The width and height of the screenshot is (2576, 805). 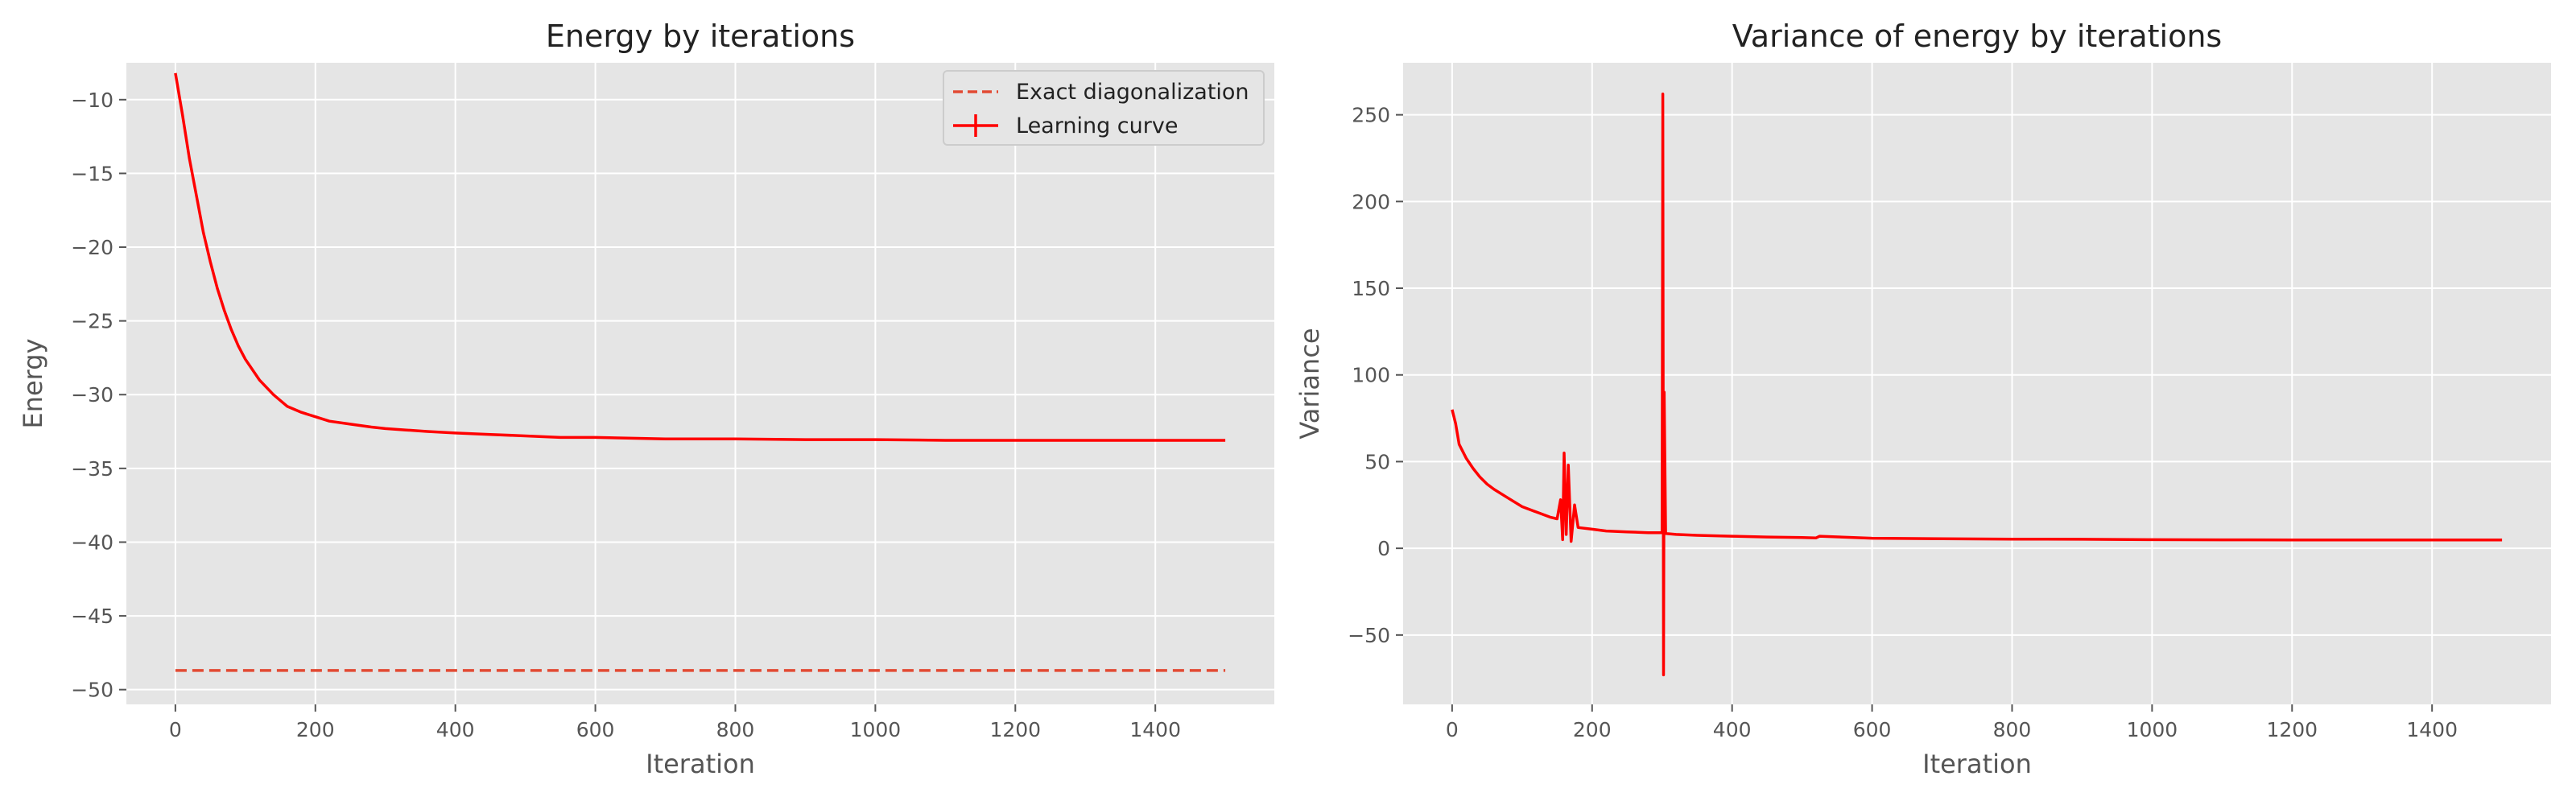 I want to click on energy-x-tick-label: 1000, so click(x=876, y=729).